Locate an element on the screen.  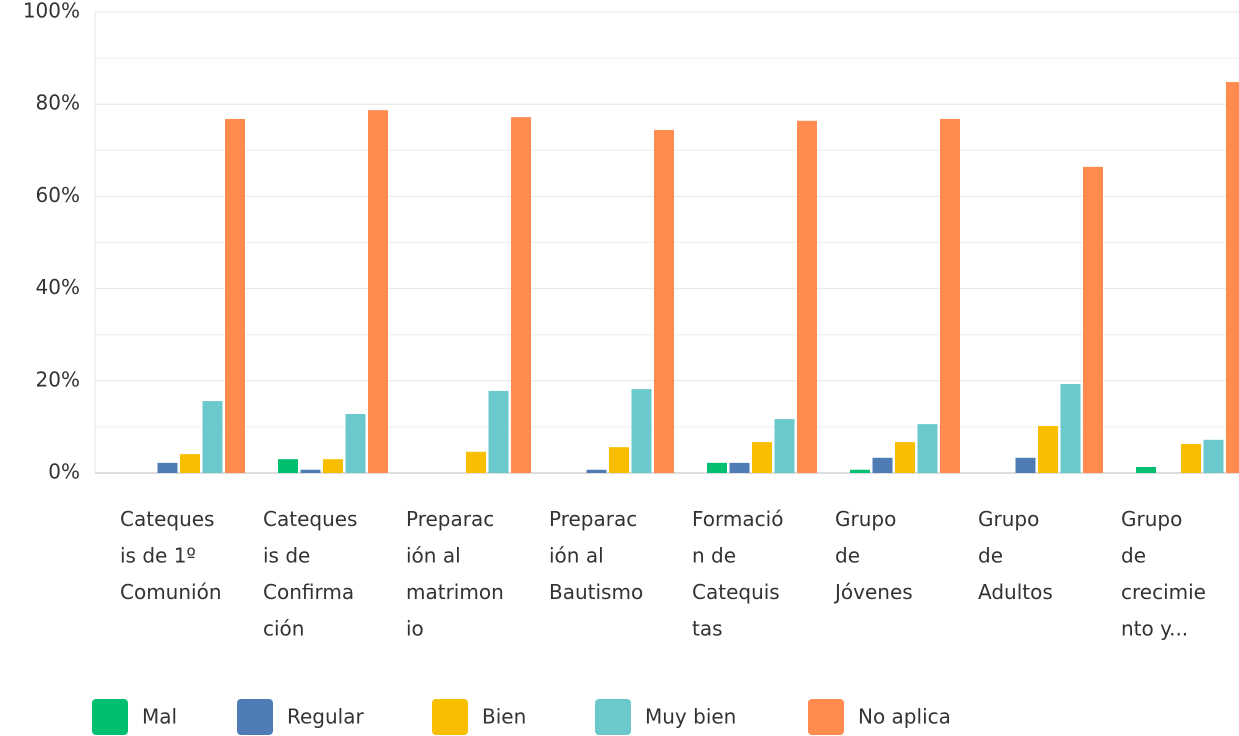
x-tick-label: Cateques is de 1º Comunión is located at coordinates (171, 555).